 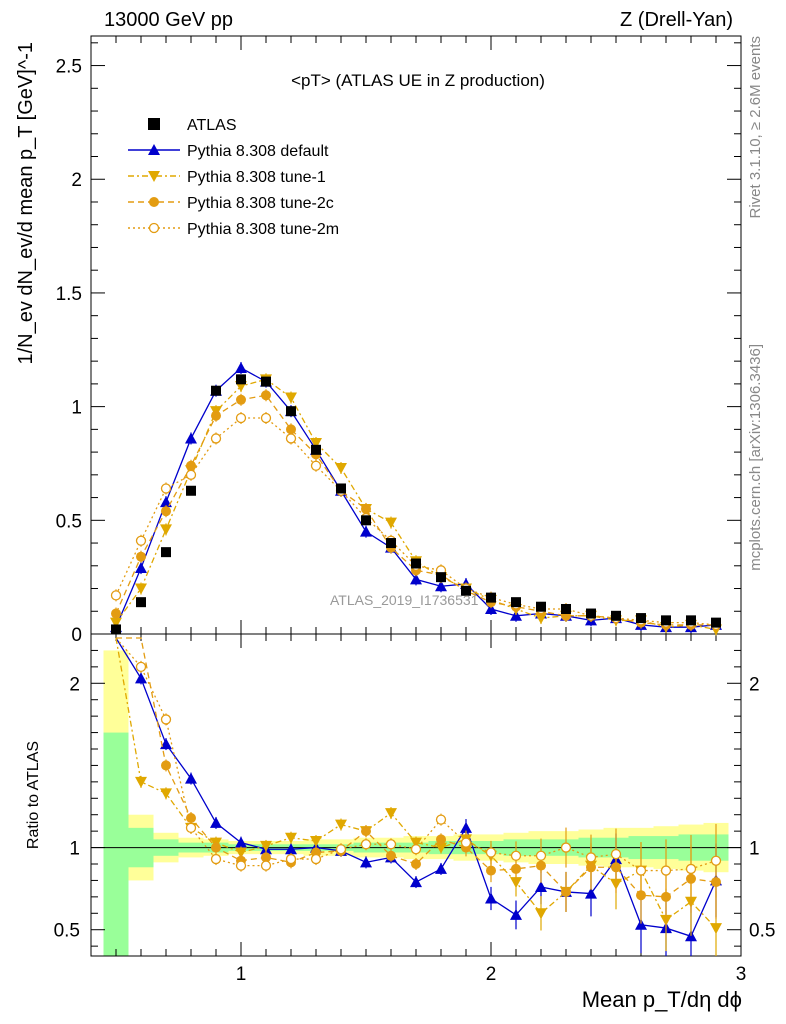 I want to click on y-tick-label: 0, so click(x=76, y=635).